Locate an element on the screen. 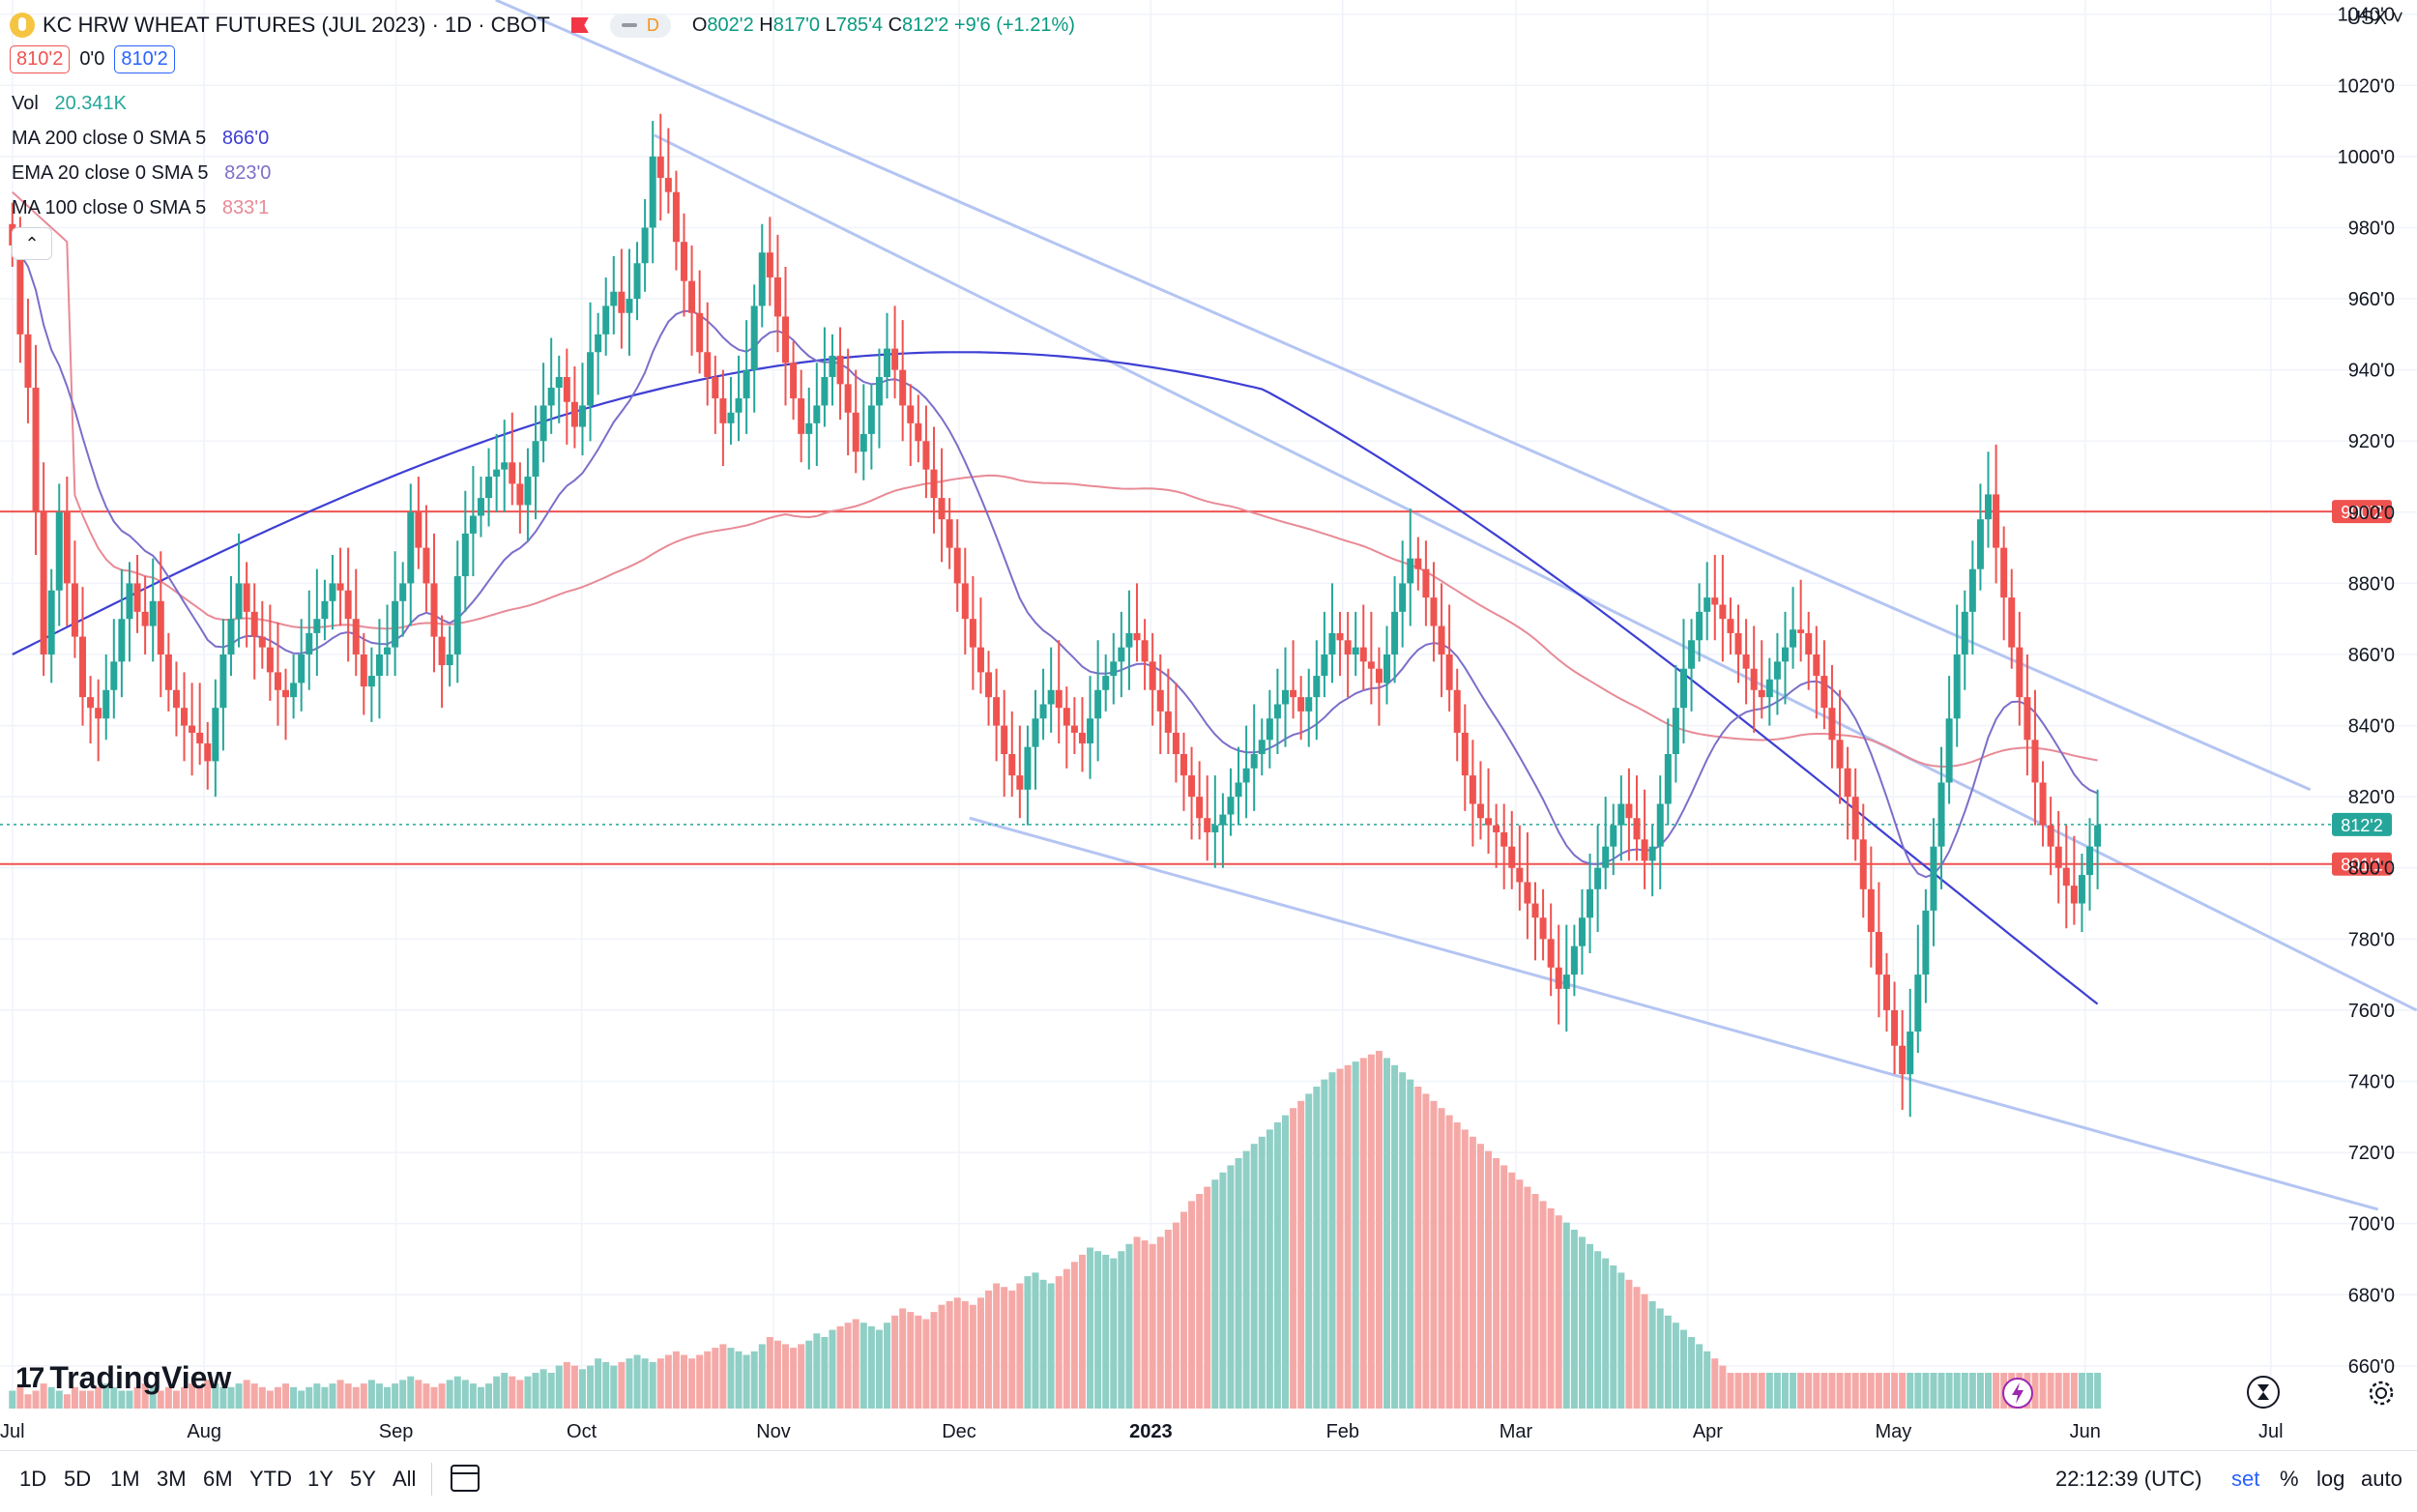 Image resolution: width=2417 pixels, height=1512 pixels. tf-ytd: YTD is located at coordinates (270, 1479).